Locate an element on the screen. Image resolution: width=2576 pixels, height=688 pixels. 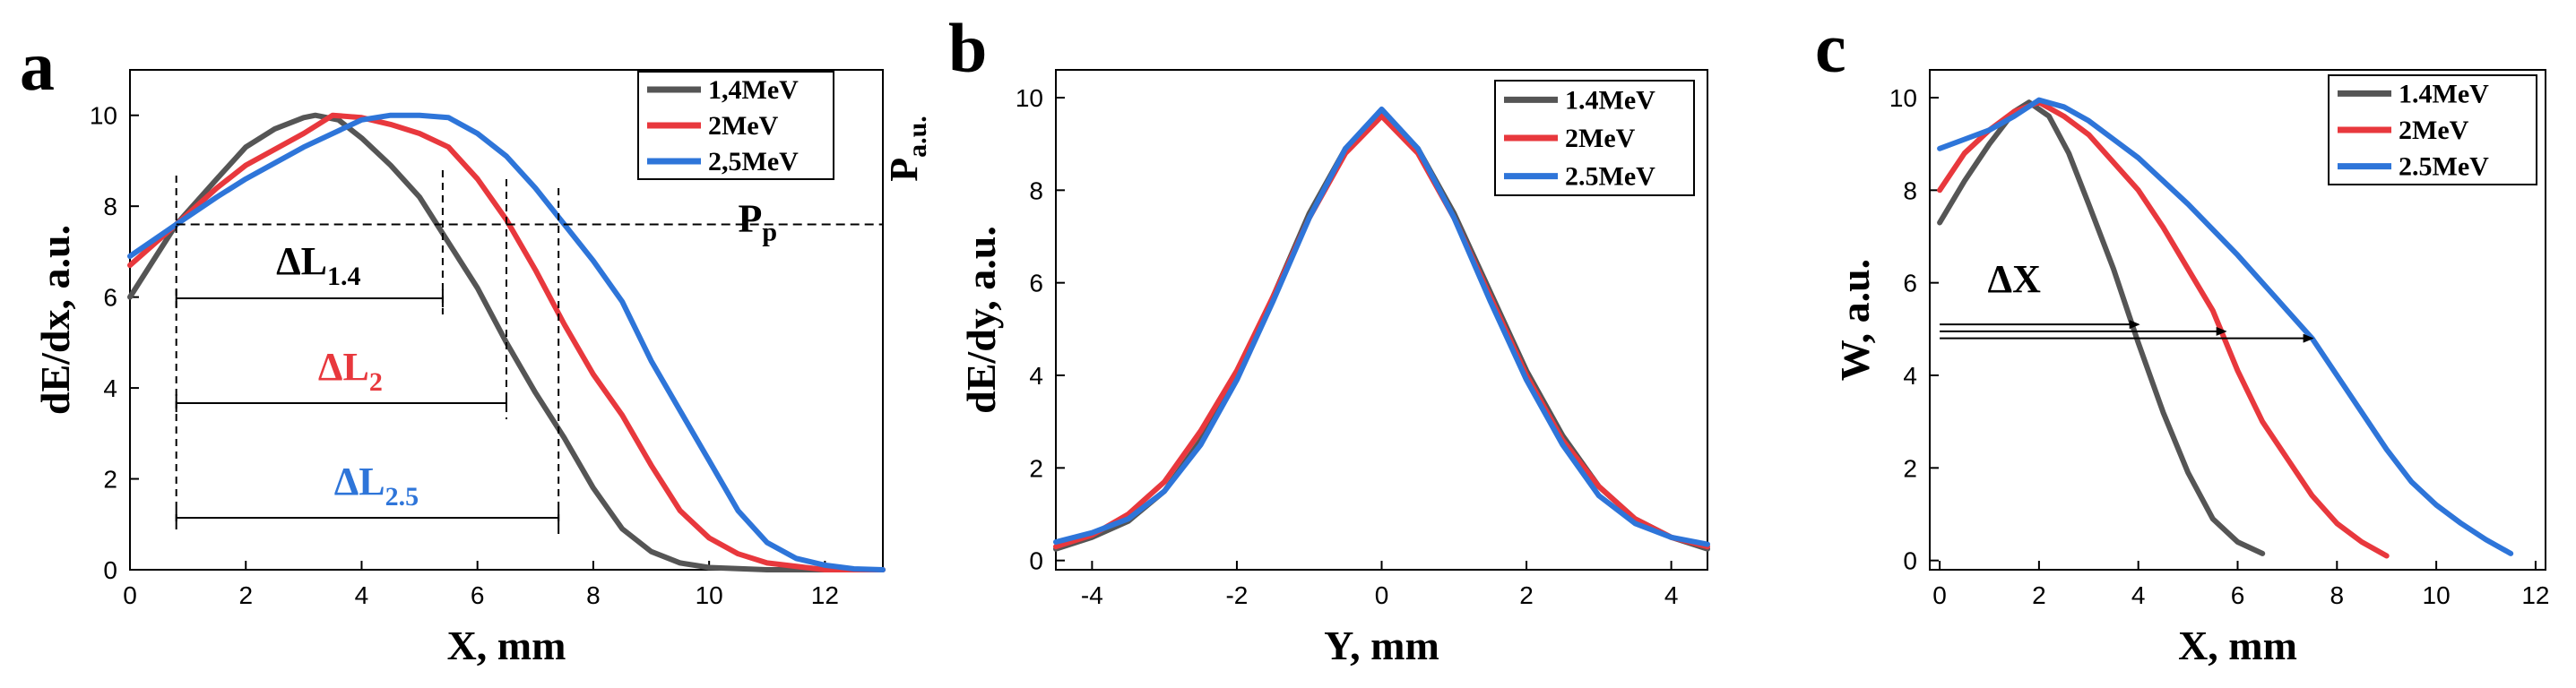
y-axis-title: dE/dx, a.u. is located at coordinates (55, 320).